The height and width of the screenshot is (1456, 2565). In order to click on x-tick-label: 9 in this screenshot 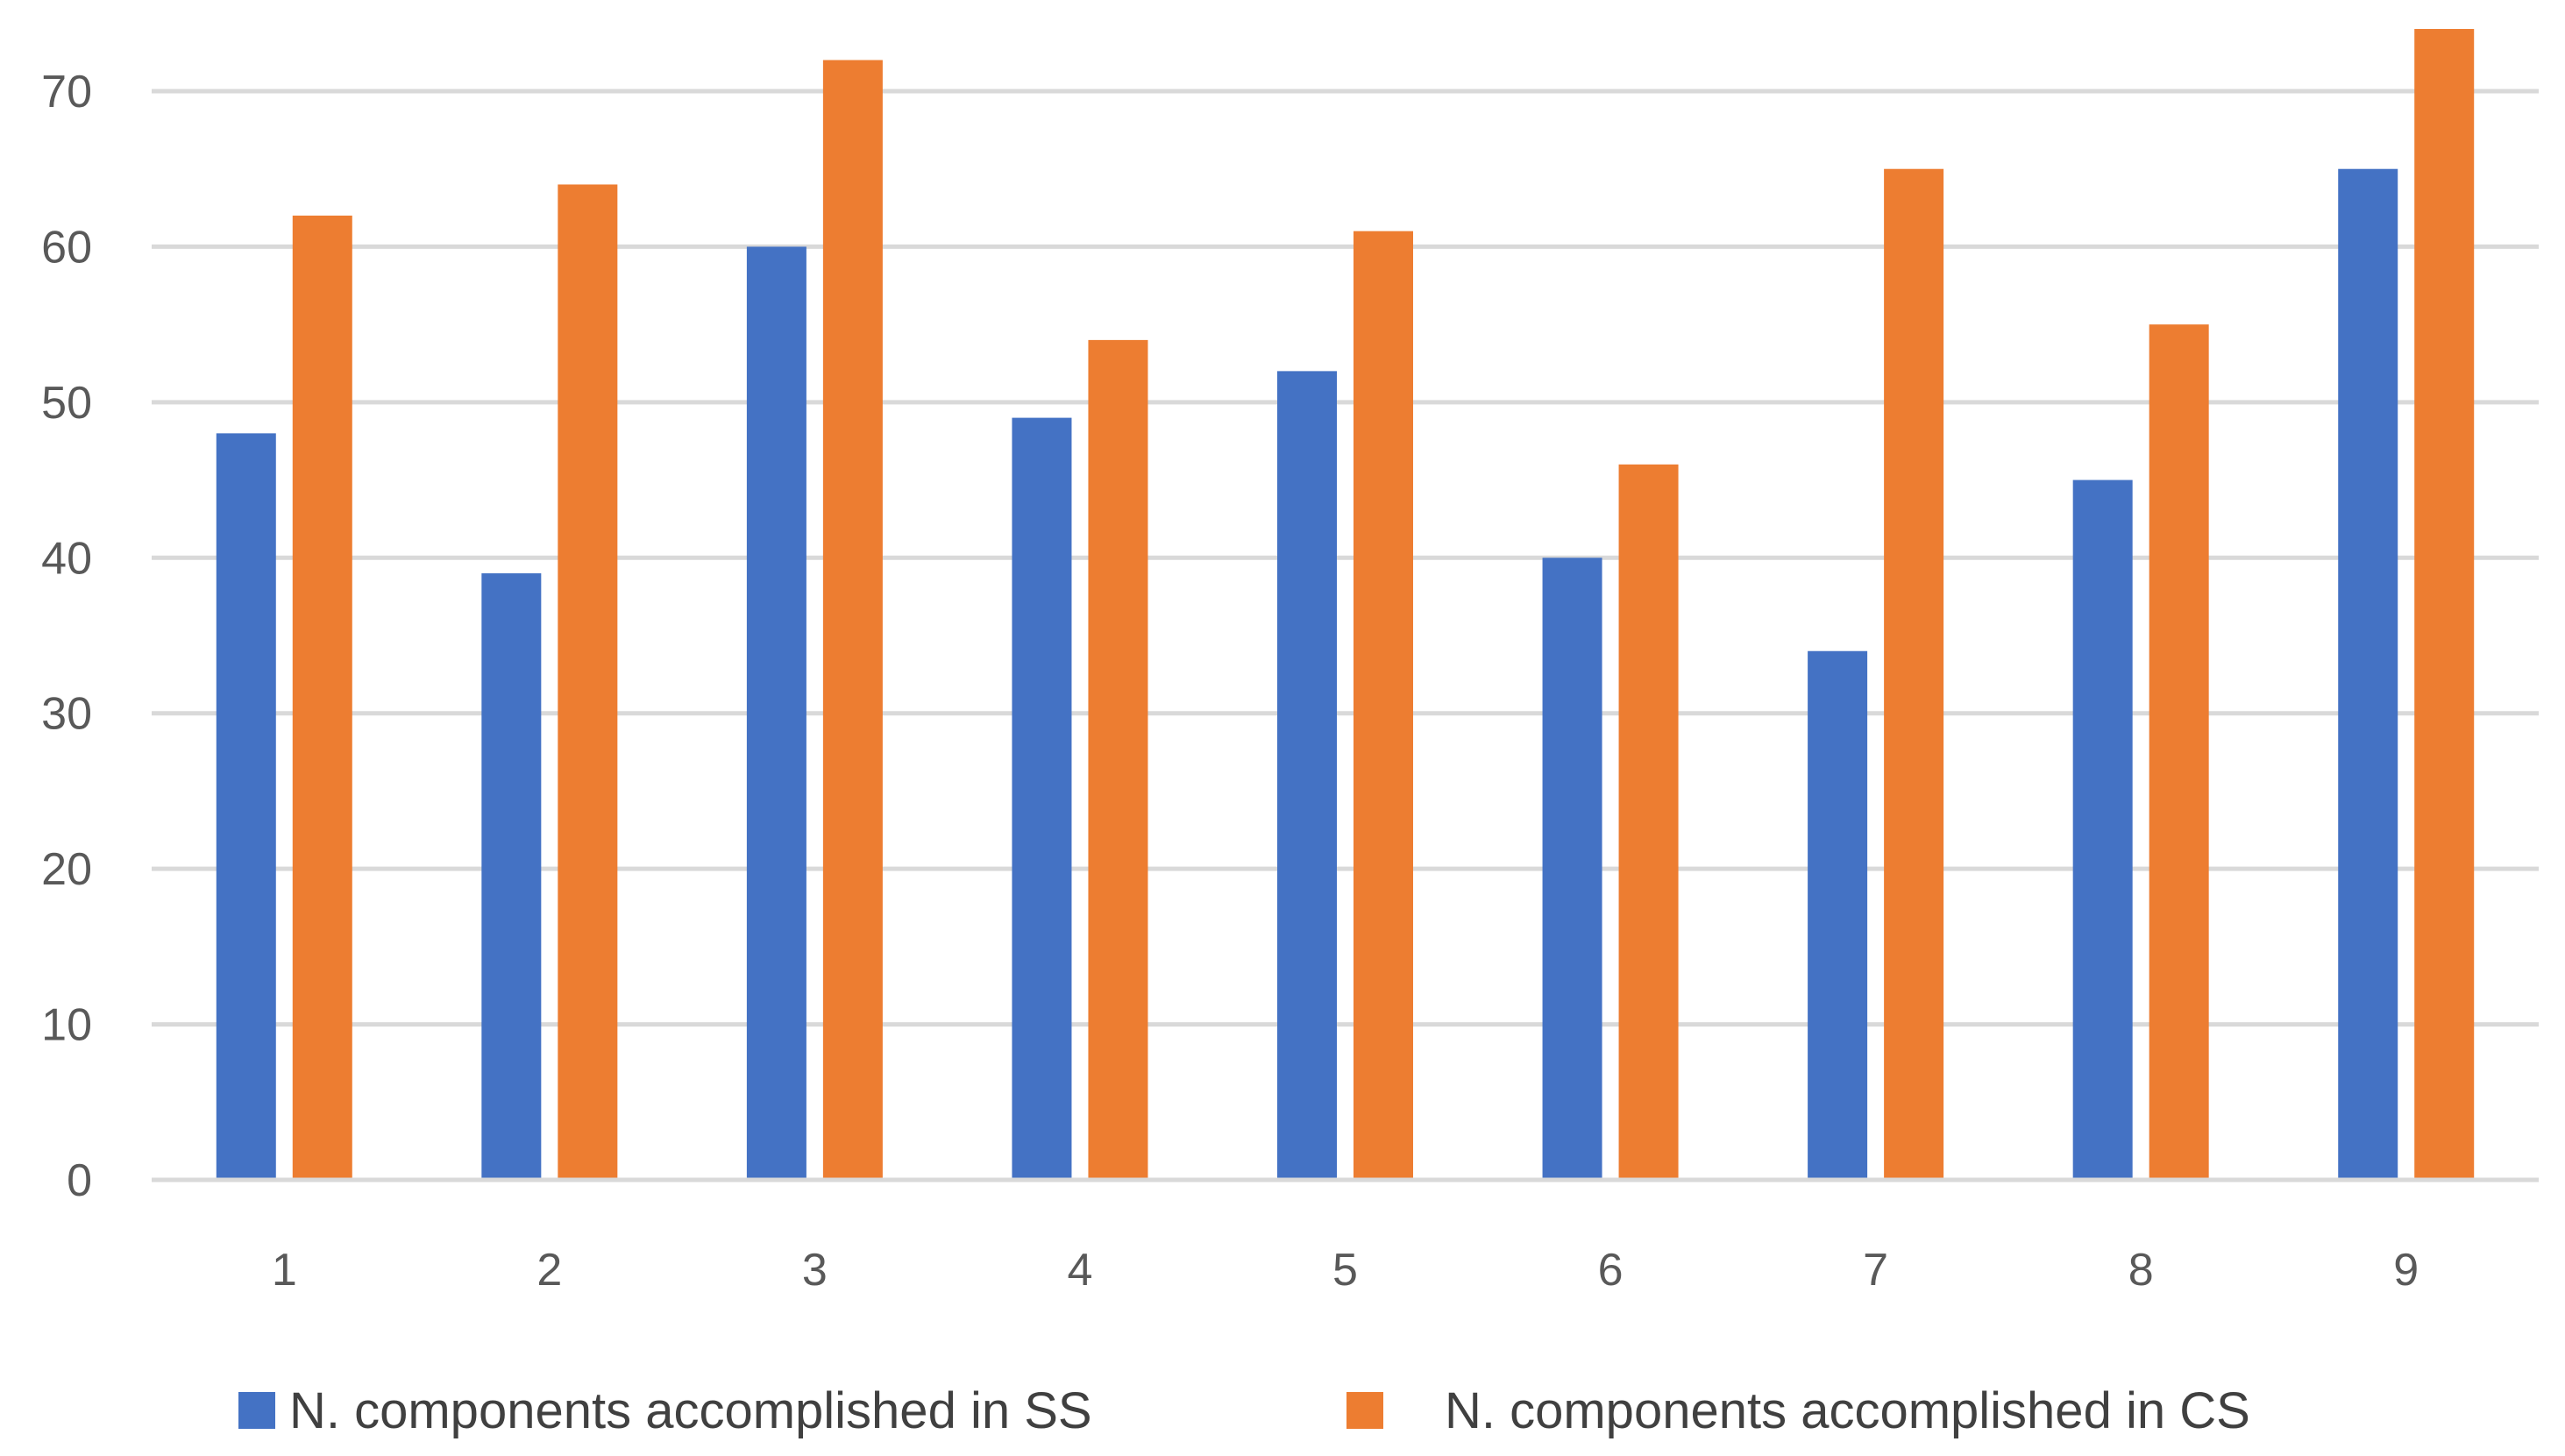, I will do `click(2406, 1270)`.